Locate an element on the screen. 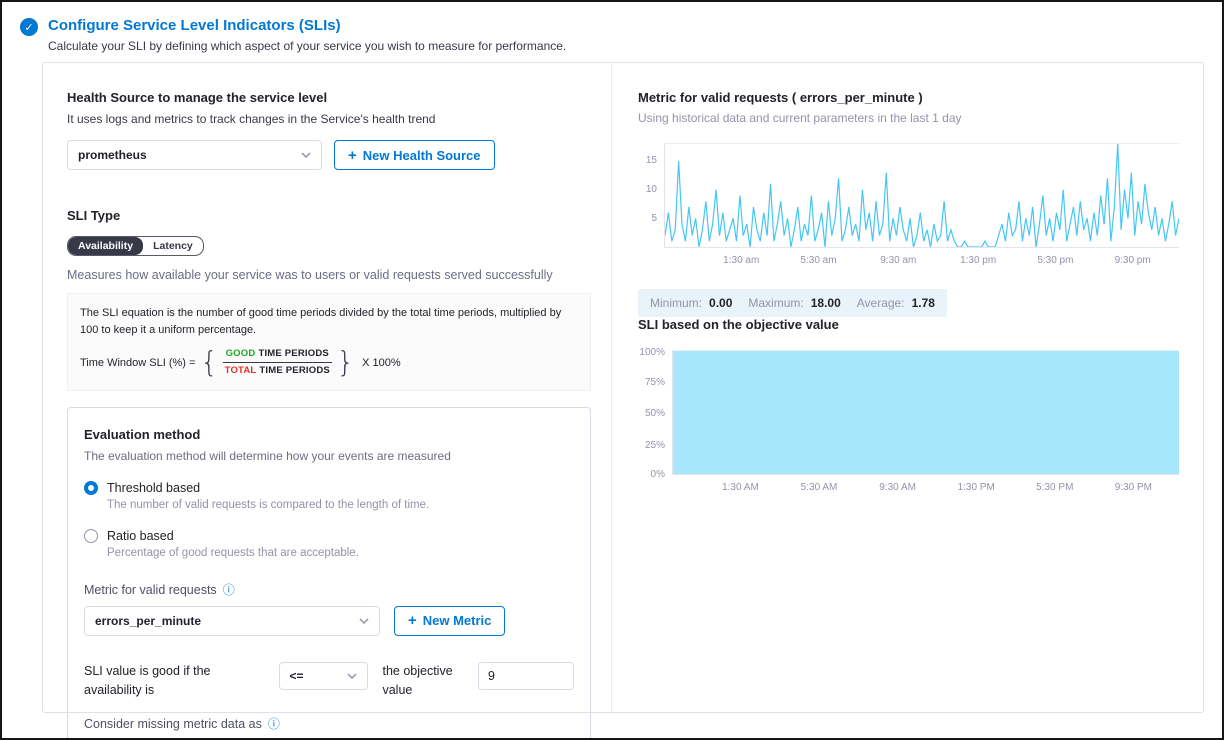 This screenshot has height=740, width=1224. maximum-value: 18.00 is located at coordinates (825, 303).